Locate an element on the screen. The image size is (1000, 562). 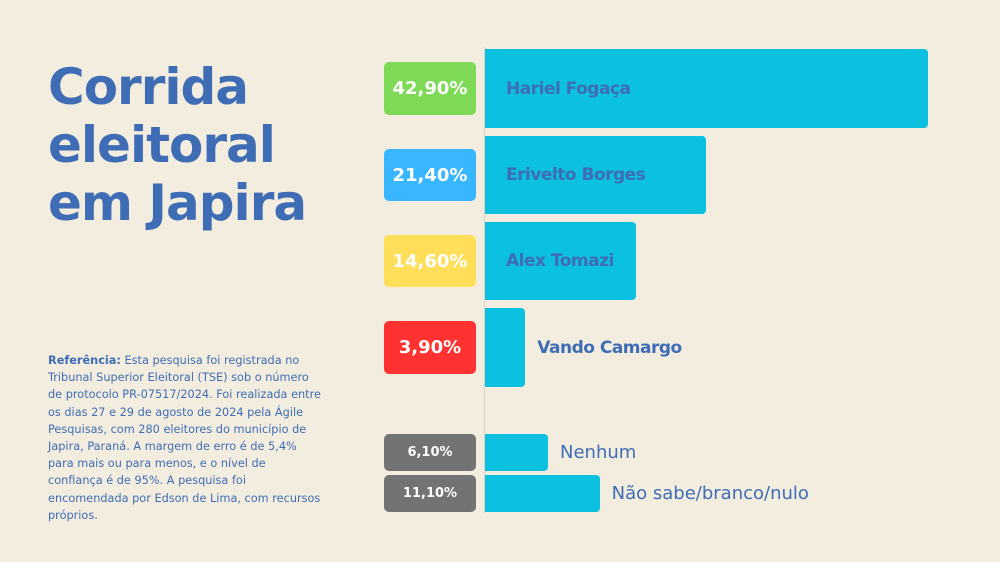
category-label: Não sabe/branco/nulo is located at coordinates (710, 493).